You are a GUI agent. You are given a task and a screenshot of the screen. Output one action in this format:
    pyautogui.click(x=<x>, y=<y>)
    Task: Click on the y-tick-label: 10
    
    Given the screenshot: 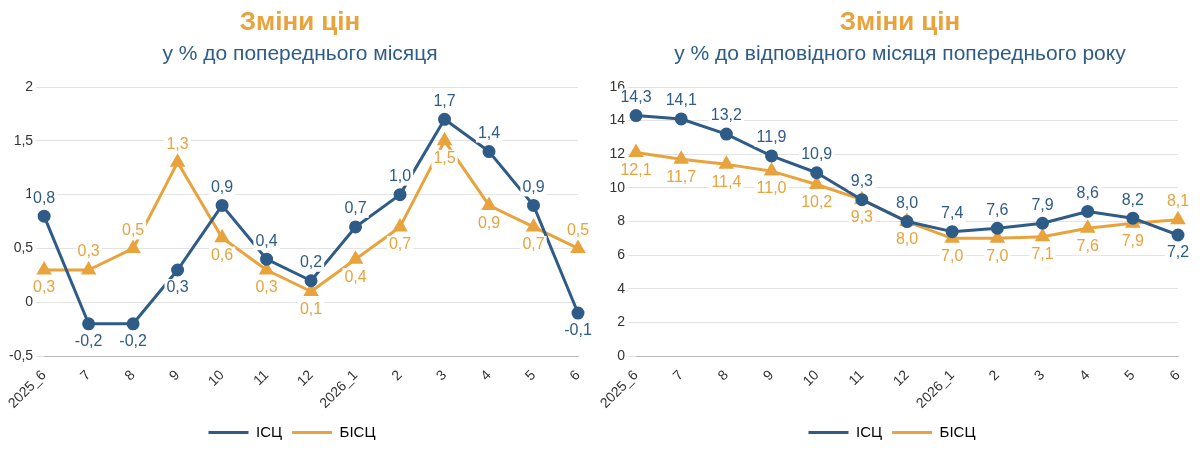 What is the action you would take?
    pyautogui.click(x=617, y=186)
    